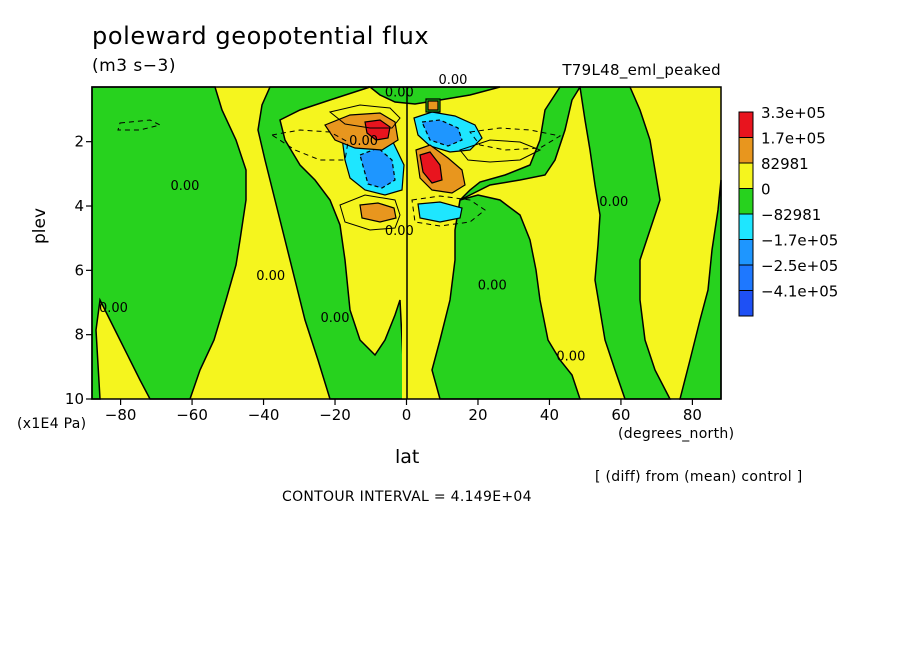 Image resolution: width=904 pixels, height=654 pixels. Describe the element at coordinates (440, 212) in the screenshot. I see `cyan-cell-lower` at that location.